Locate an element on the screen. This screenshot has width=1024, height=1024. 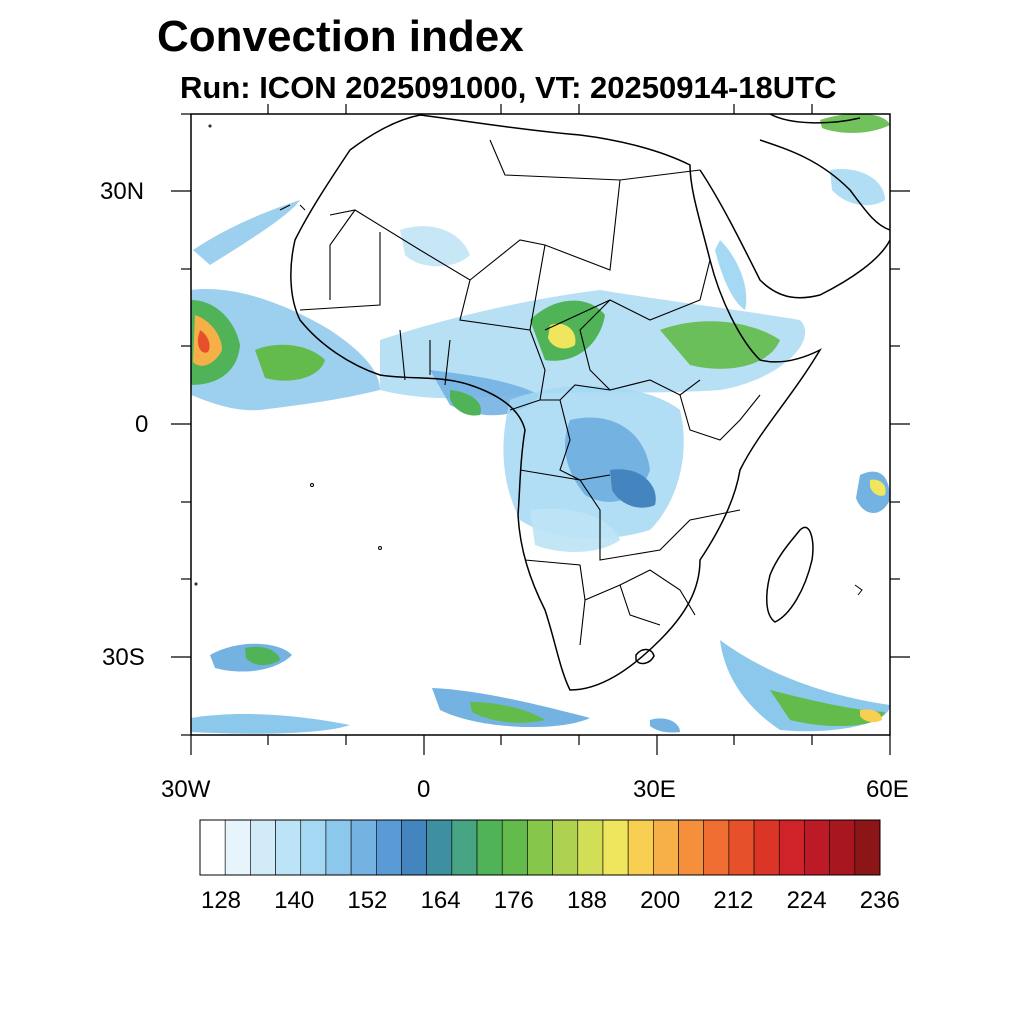
field-sahara-patch is located at coordinates (435, 246).